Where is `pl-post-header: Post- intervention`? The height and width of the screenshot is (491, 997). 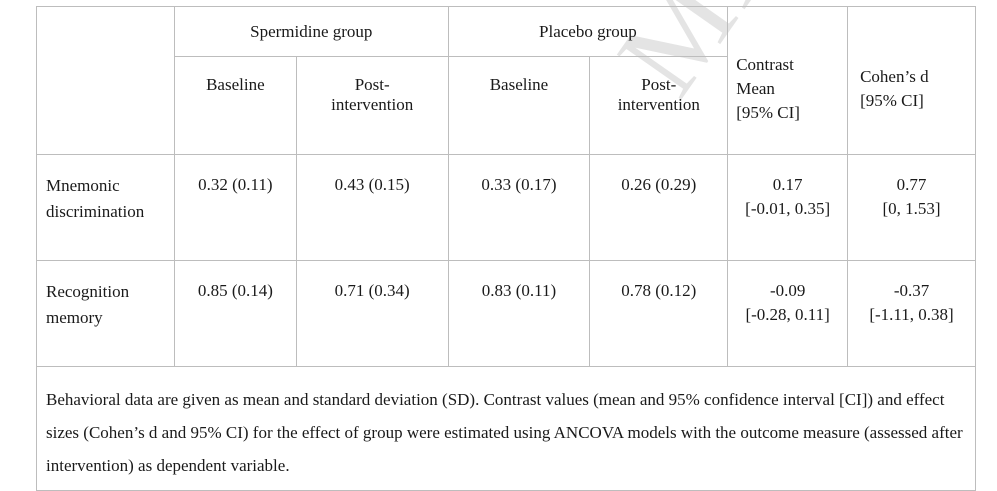 pl-post-header: Post- intervention is located at coordinates (659, 105).